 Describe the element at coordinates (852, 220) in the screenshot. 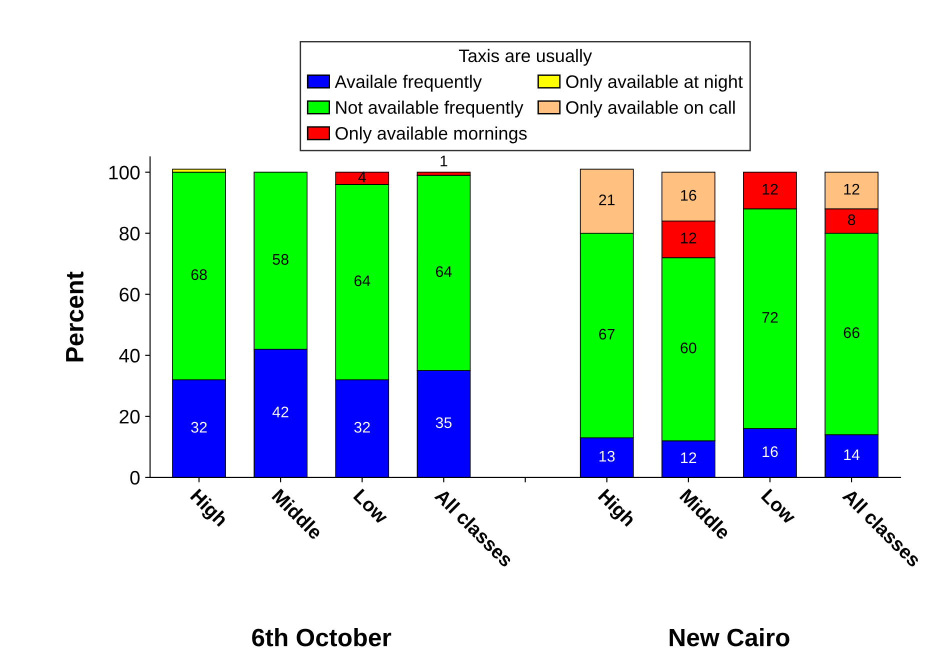

I see `data-label: 8` at that location.